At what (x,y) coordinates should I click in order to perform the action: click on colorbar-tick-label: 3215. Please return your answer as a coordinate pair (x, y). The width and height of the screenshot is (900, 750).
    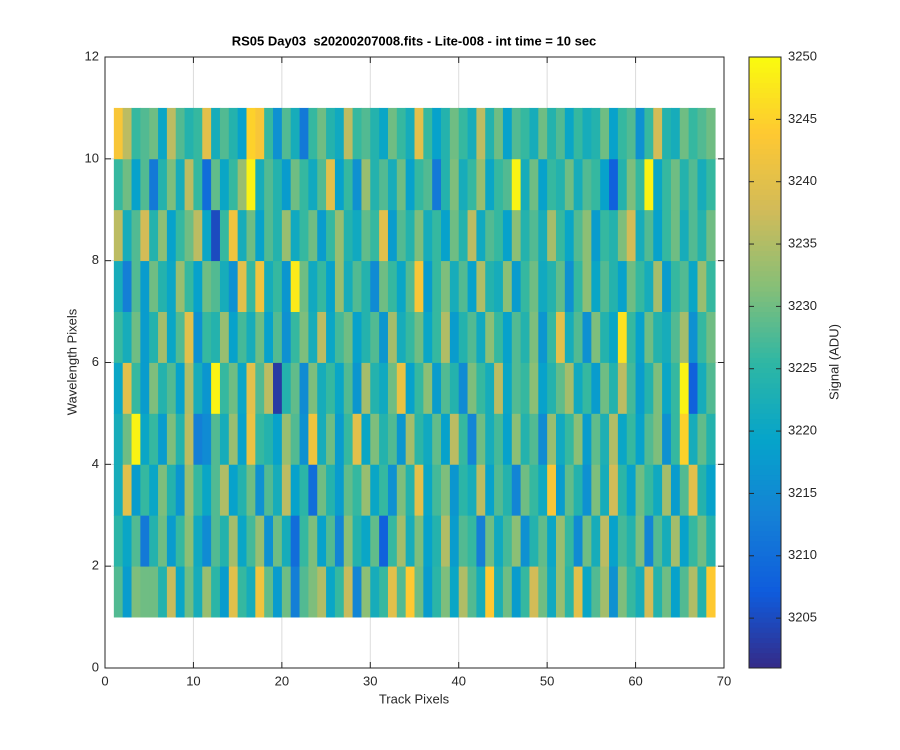
    Looking at the image, I should click on (802, 492).